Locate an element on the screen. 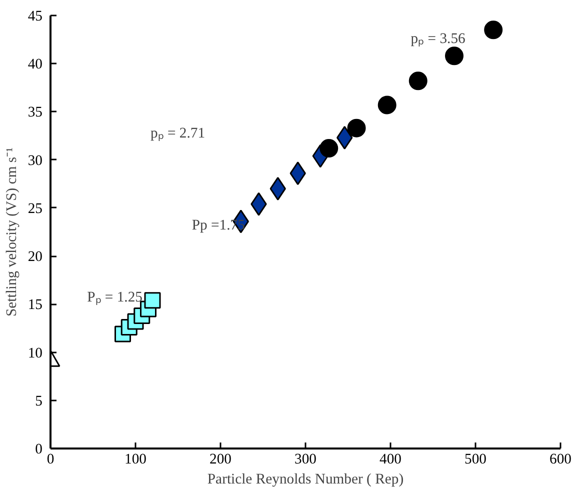  x-tick-label: 400 is located at coordinates (391, 460).